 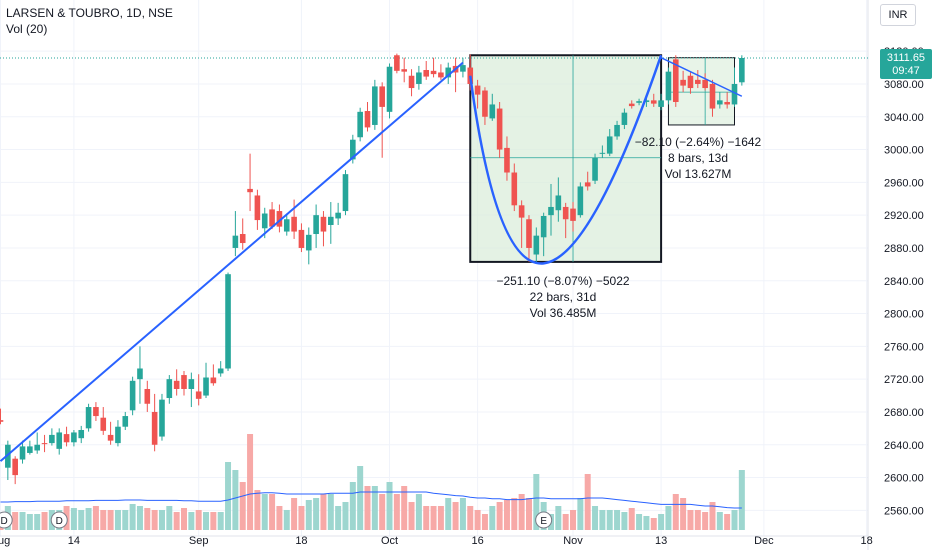 I want to click on volume-indicator-label: Vol (20), so click(x=27, y=29).